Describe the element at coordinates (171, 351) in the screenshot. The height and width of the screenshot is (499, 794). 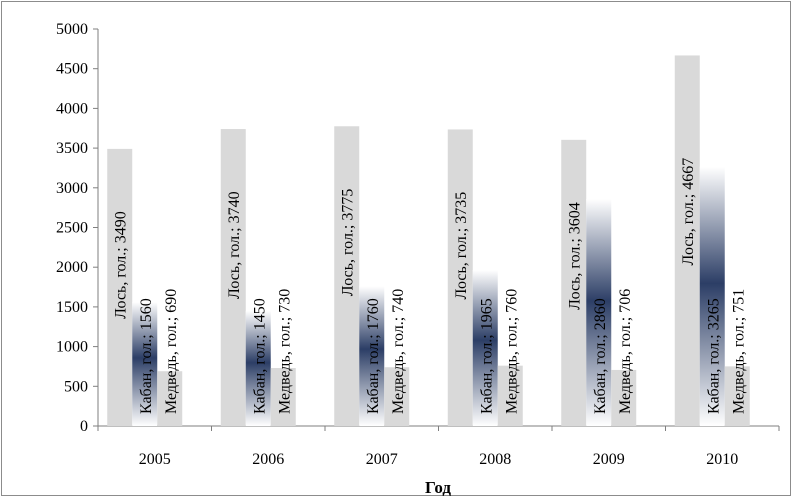
I see `bear-data-label: Медведь, гол.; 690` at that location.